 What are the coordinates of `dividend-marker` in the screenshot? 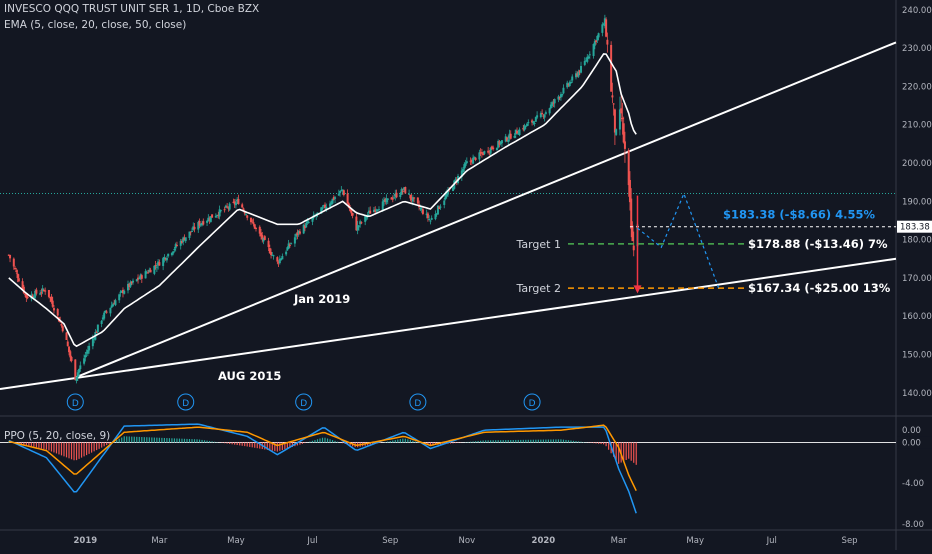 It's located at (304, 402).